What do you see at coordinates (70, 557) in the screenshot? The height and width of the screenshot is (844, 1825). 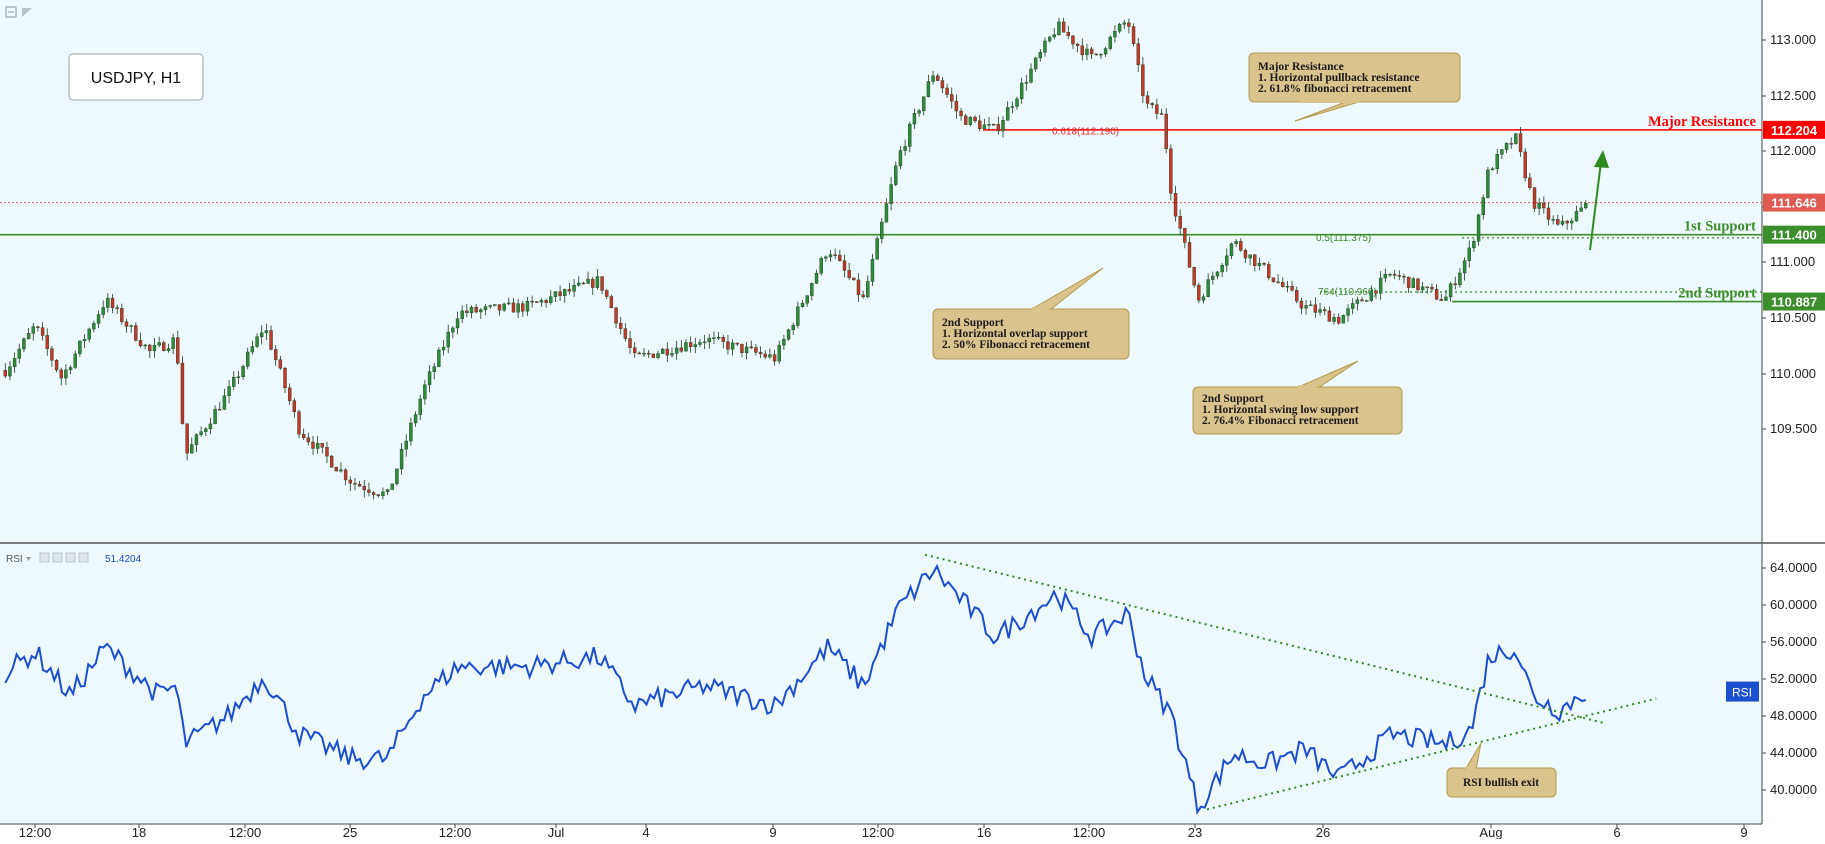 I see `rsi-add-icon` at bounding box center [70, 557].